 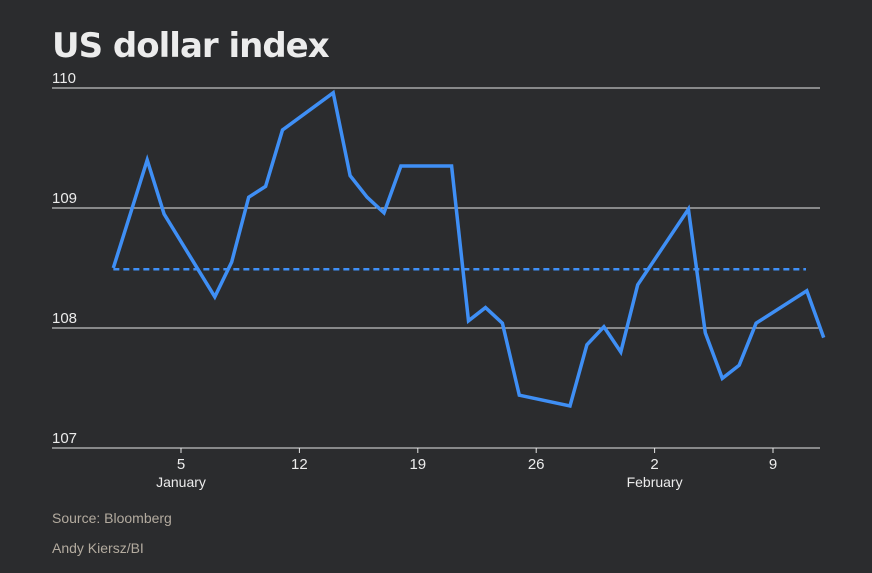 I want to click on source-note: Source: Bloomberg, so click(x=112, y=518).